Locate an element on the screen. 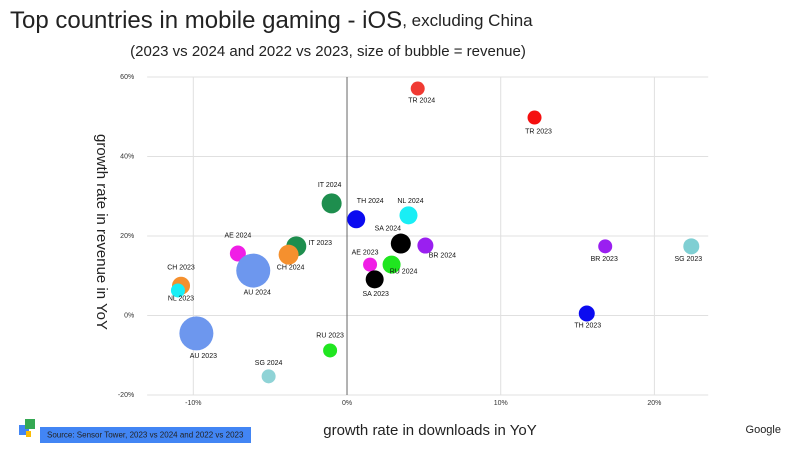 The image size is (800, 450). point-label: TH 2023 is located at coordinates (587, 325).